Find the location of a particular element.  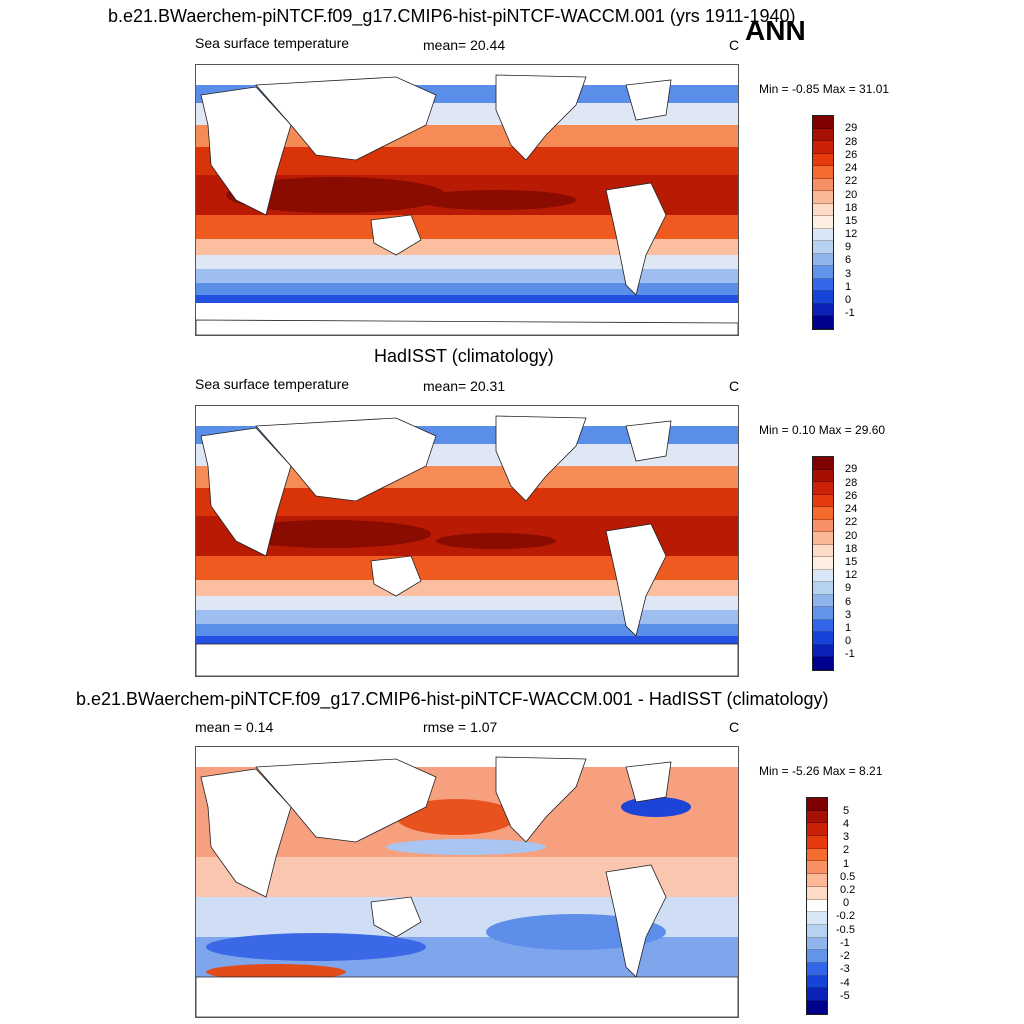

panel3-colorbar-tick: 1 is located at coordinates (846, 864).